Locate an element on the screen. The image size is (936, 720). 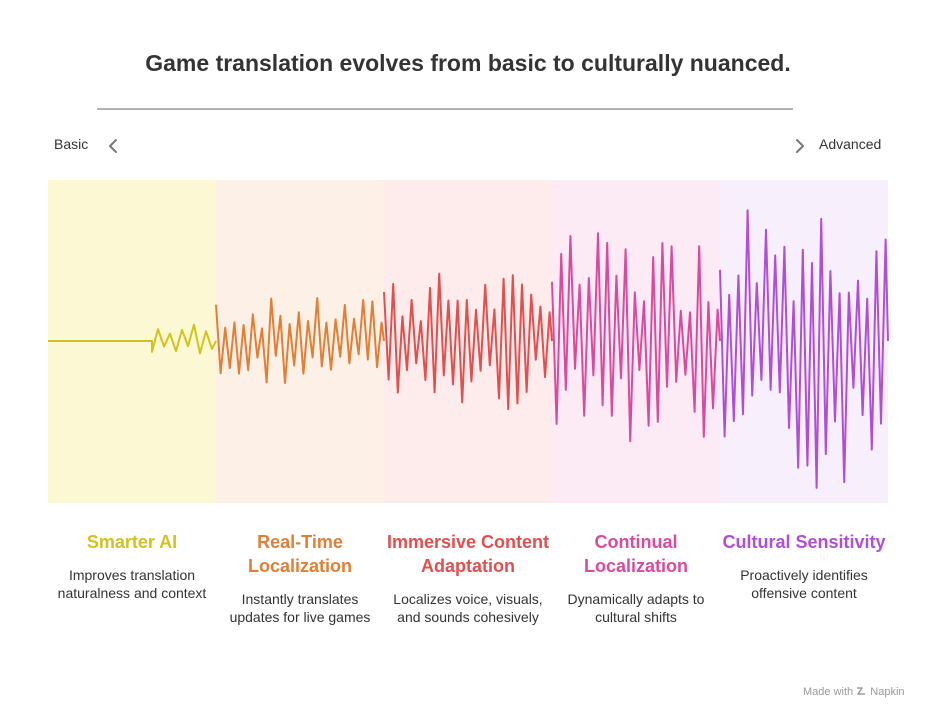
footer-brand: Napkin is located at coordinates (887, 692).